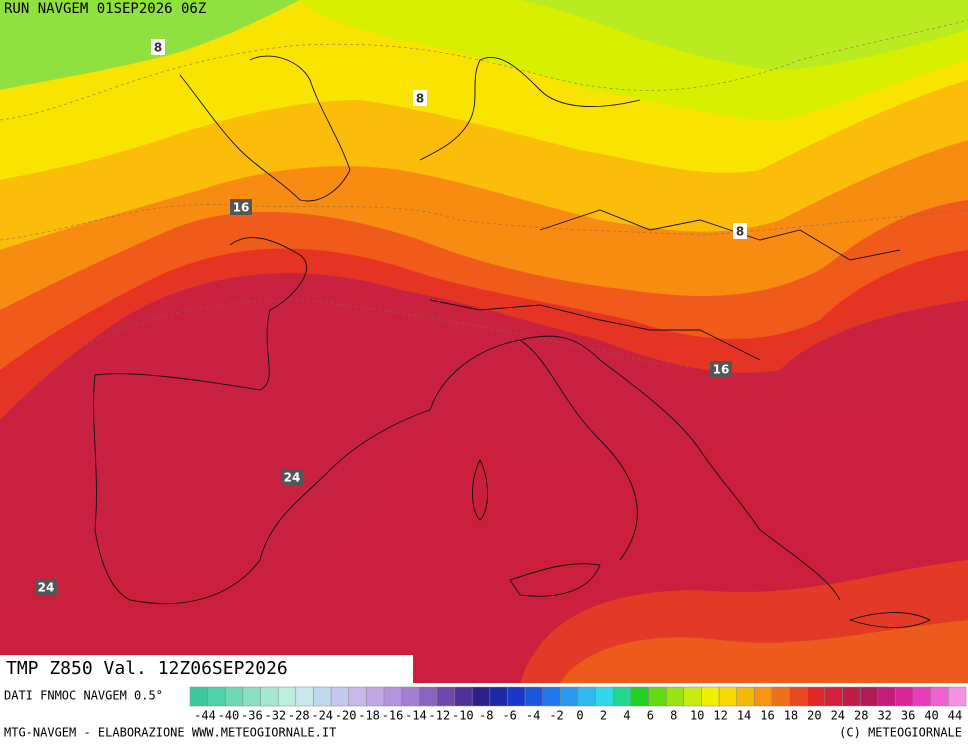  I want to click on colorbar-label: 6, so click(650, 716).